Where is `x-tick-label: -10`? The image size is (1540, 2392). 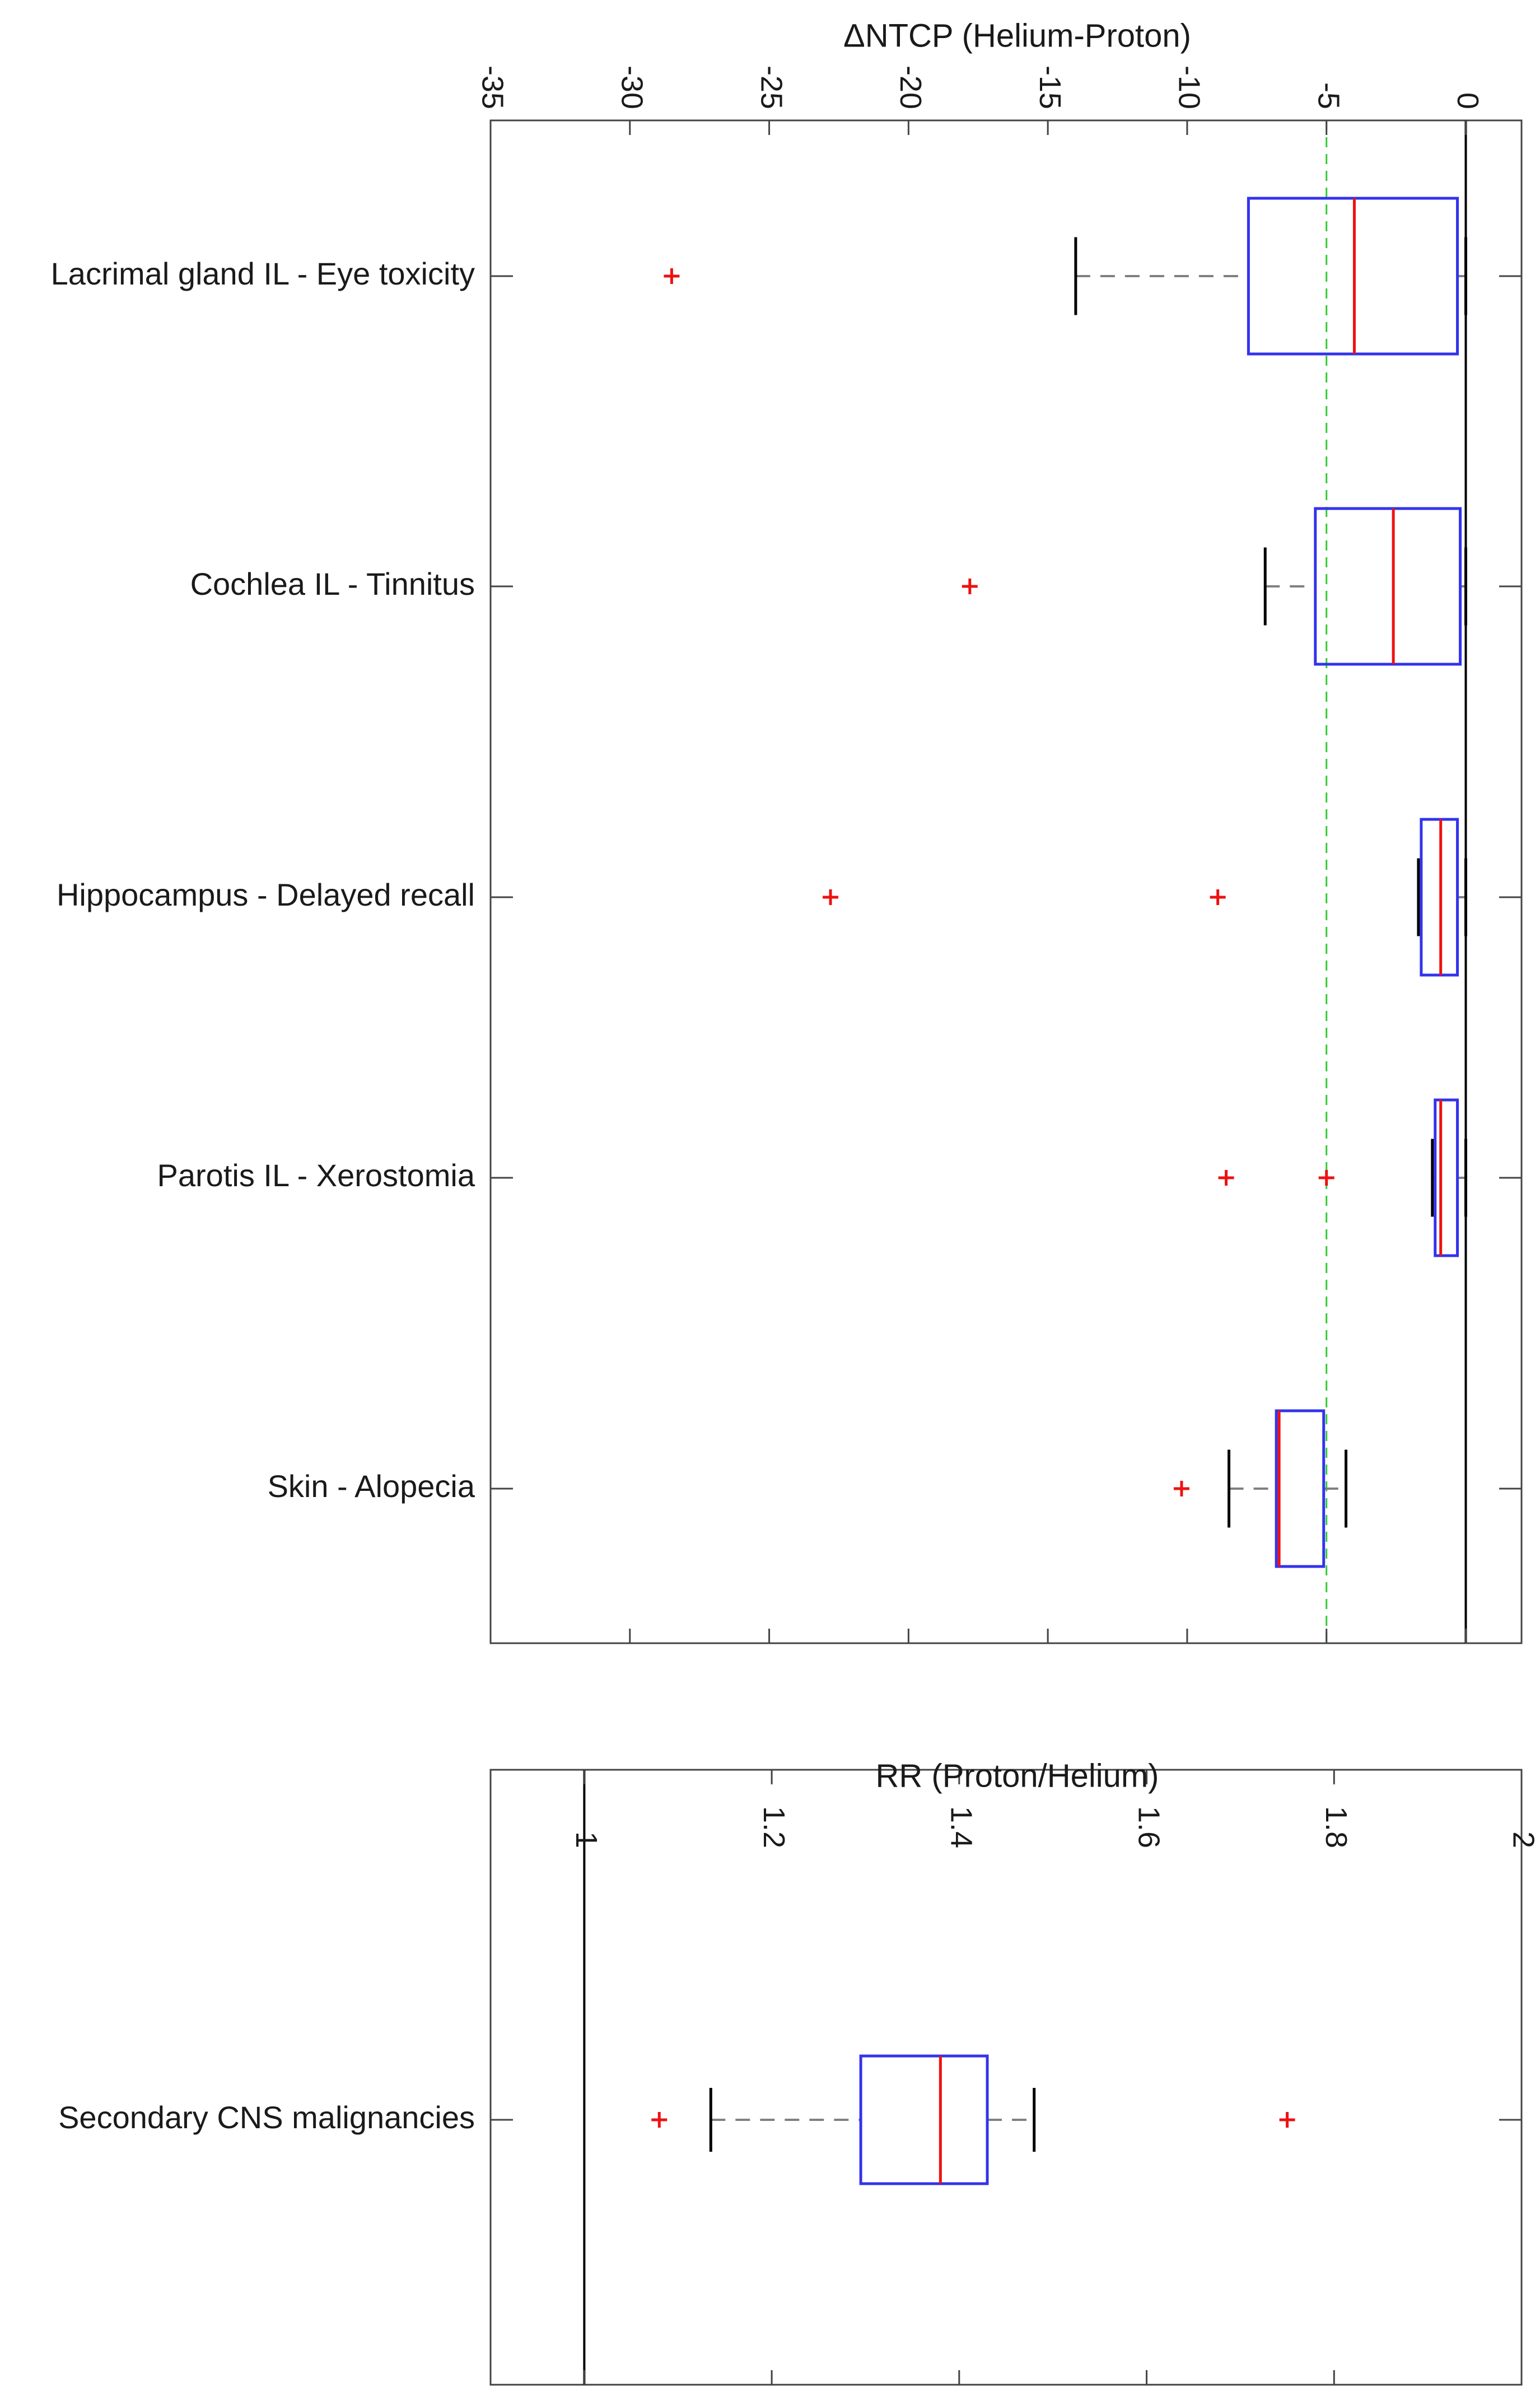 x-tick-label: -10 is located at coordinates (1190, 87).